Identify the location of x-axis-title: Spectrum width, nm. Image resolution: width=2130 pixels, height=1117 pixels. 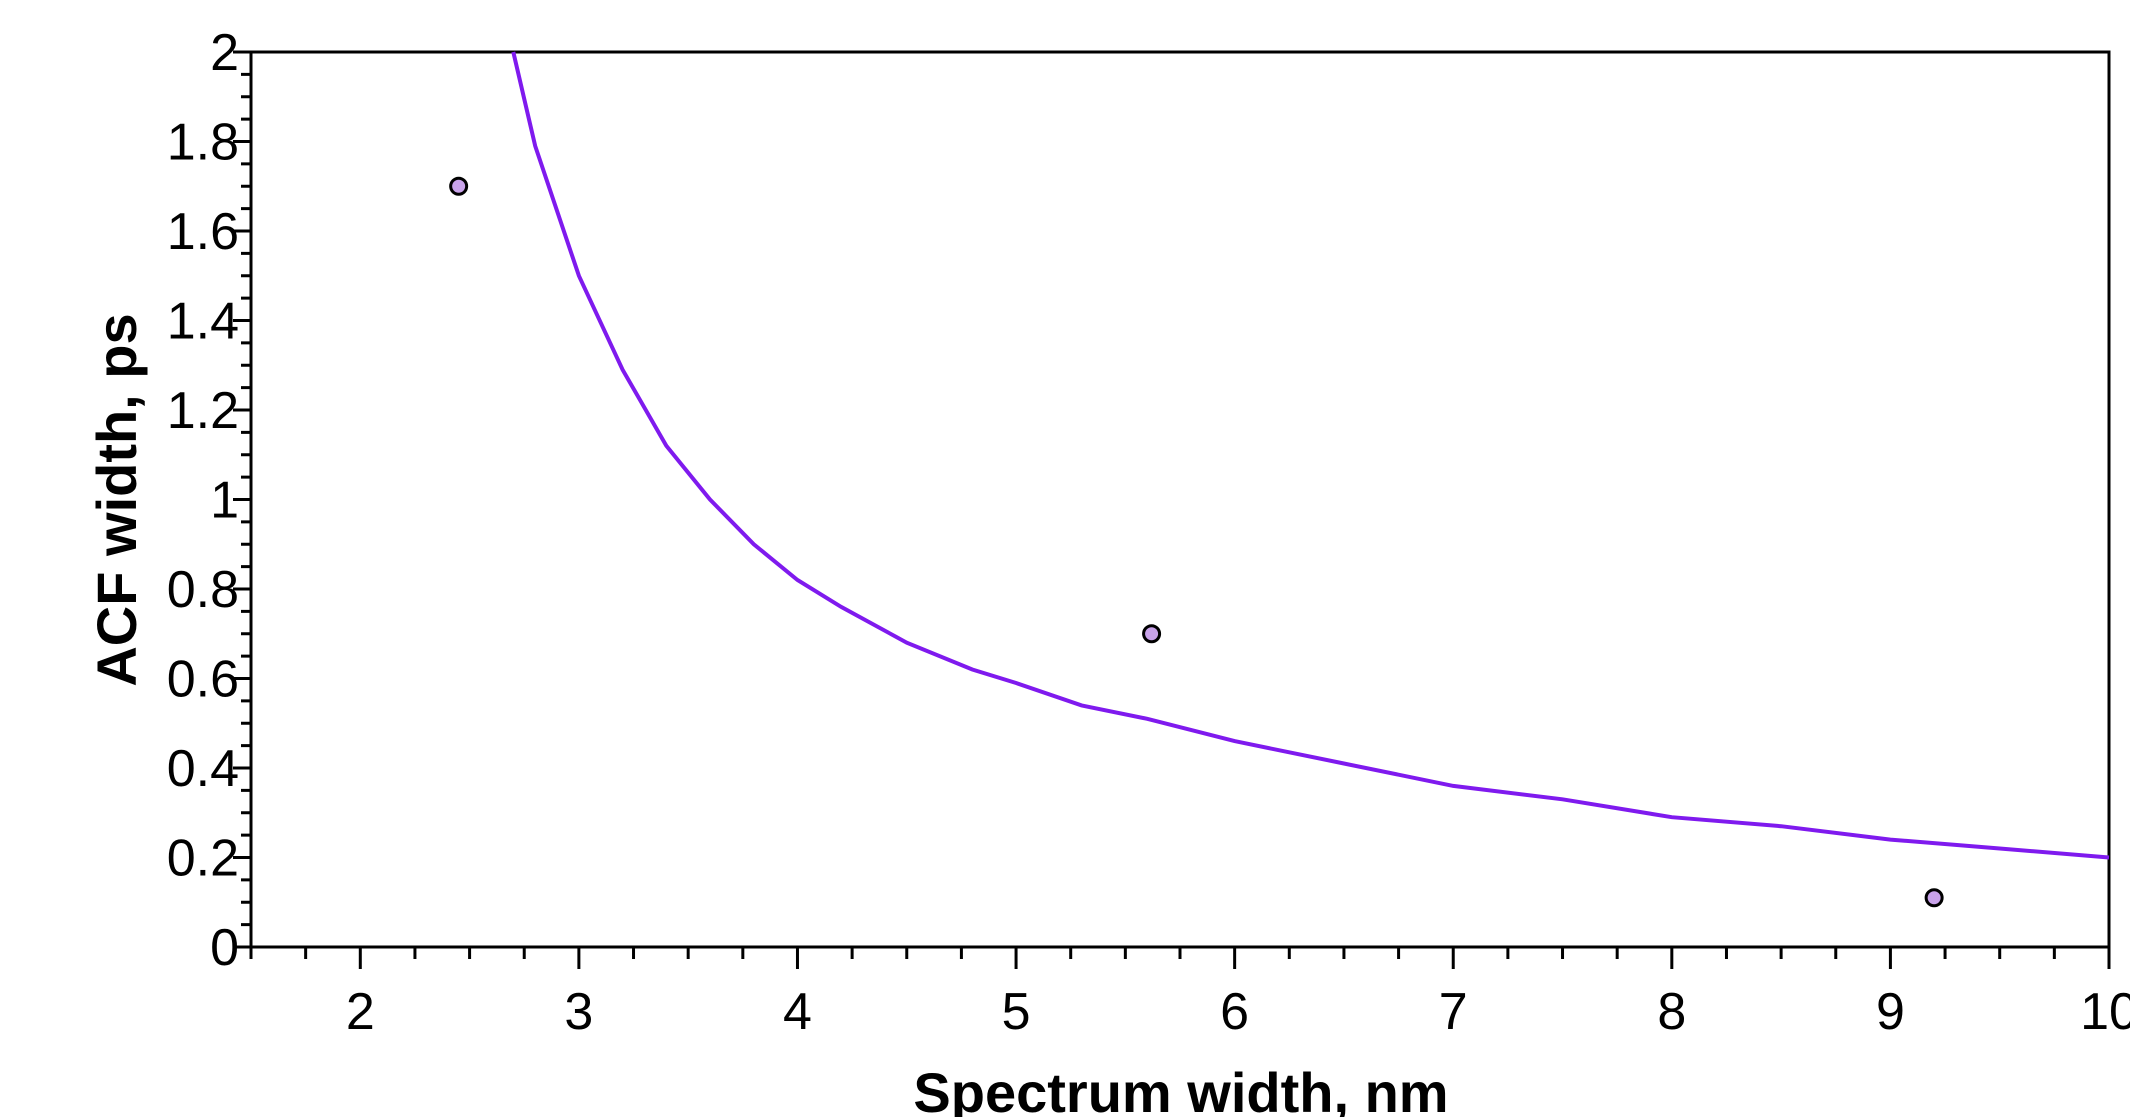
(1180, 1089).